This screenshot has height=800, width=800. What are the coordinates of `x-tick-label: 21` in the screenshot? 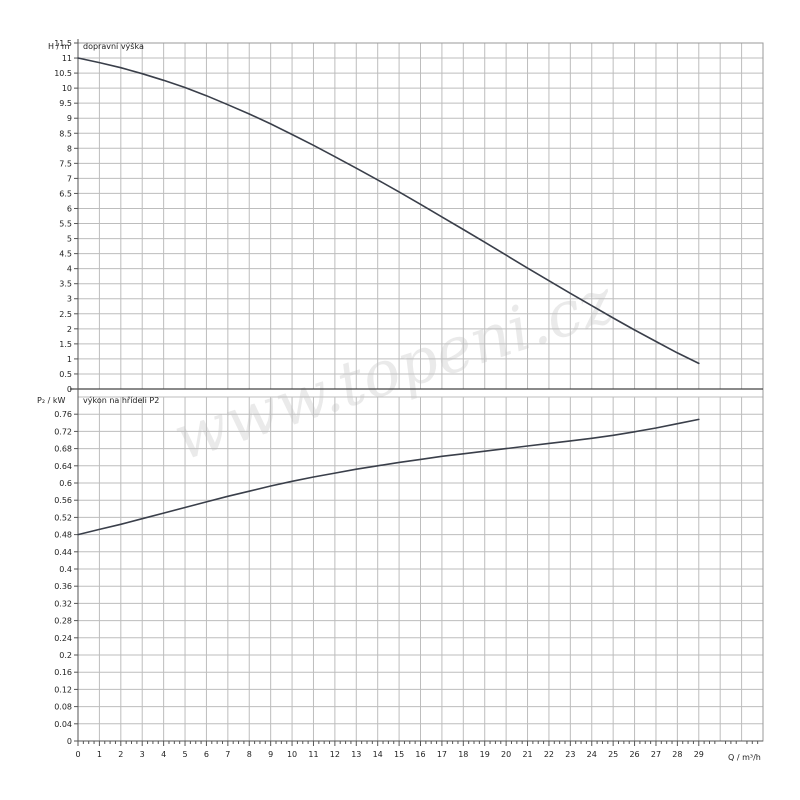 It's located at (527, 754).